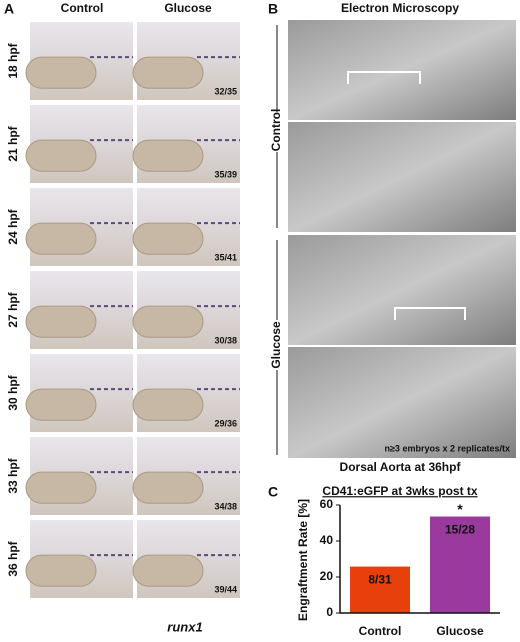 The width and height of the screenshot is (520, 642). What do you see at coordinates (329, 612) in the screenshot?
I see `y-tick-label: 0` at bounding box center [329, 612].